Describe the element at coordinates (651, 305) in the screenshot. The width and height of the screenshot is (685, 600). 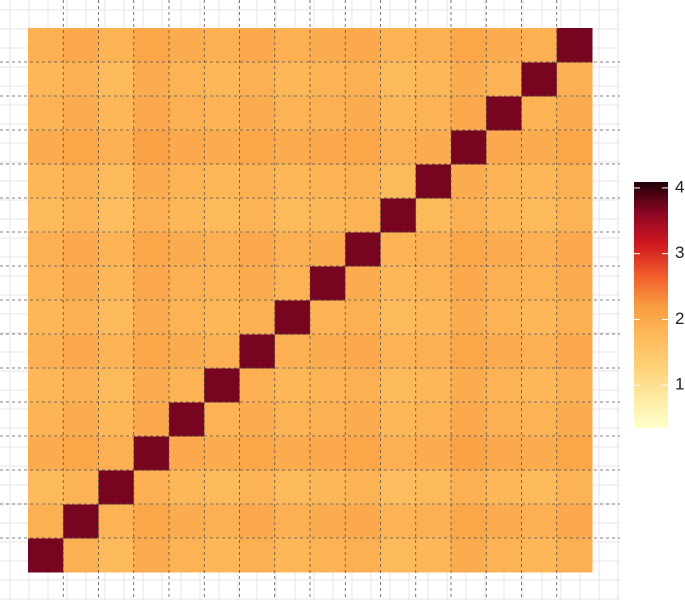
I see `colorbar` at that location.